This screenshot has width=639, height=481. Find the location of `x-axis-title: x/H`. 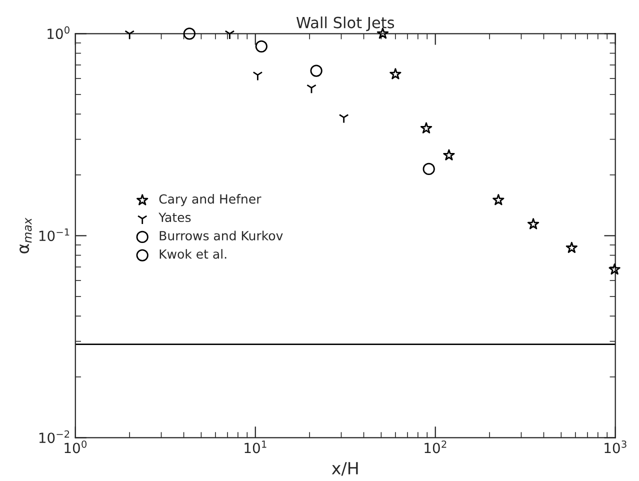

x-axis-title: x/H is located at coordinates (345, 469).